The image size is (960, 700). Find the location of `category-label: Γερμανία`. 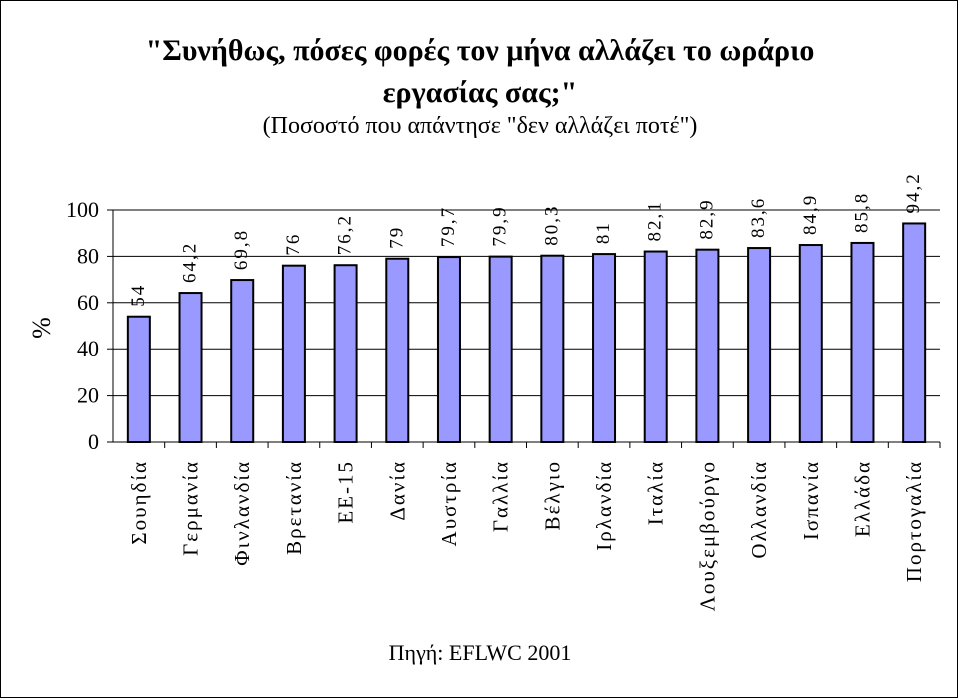

category-label: Γερμανία is located at coordinates (191, 508).